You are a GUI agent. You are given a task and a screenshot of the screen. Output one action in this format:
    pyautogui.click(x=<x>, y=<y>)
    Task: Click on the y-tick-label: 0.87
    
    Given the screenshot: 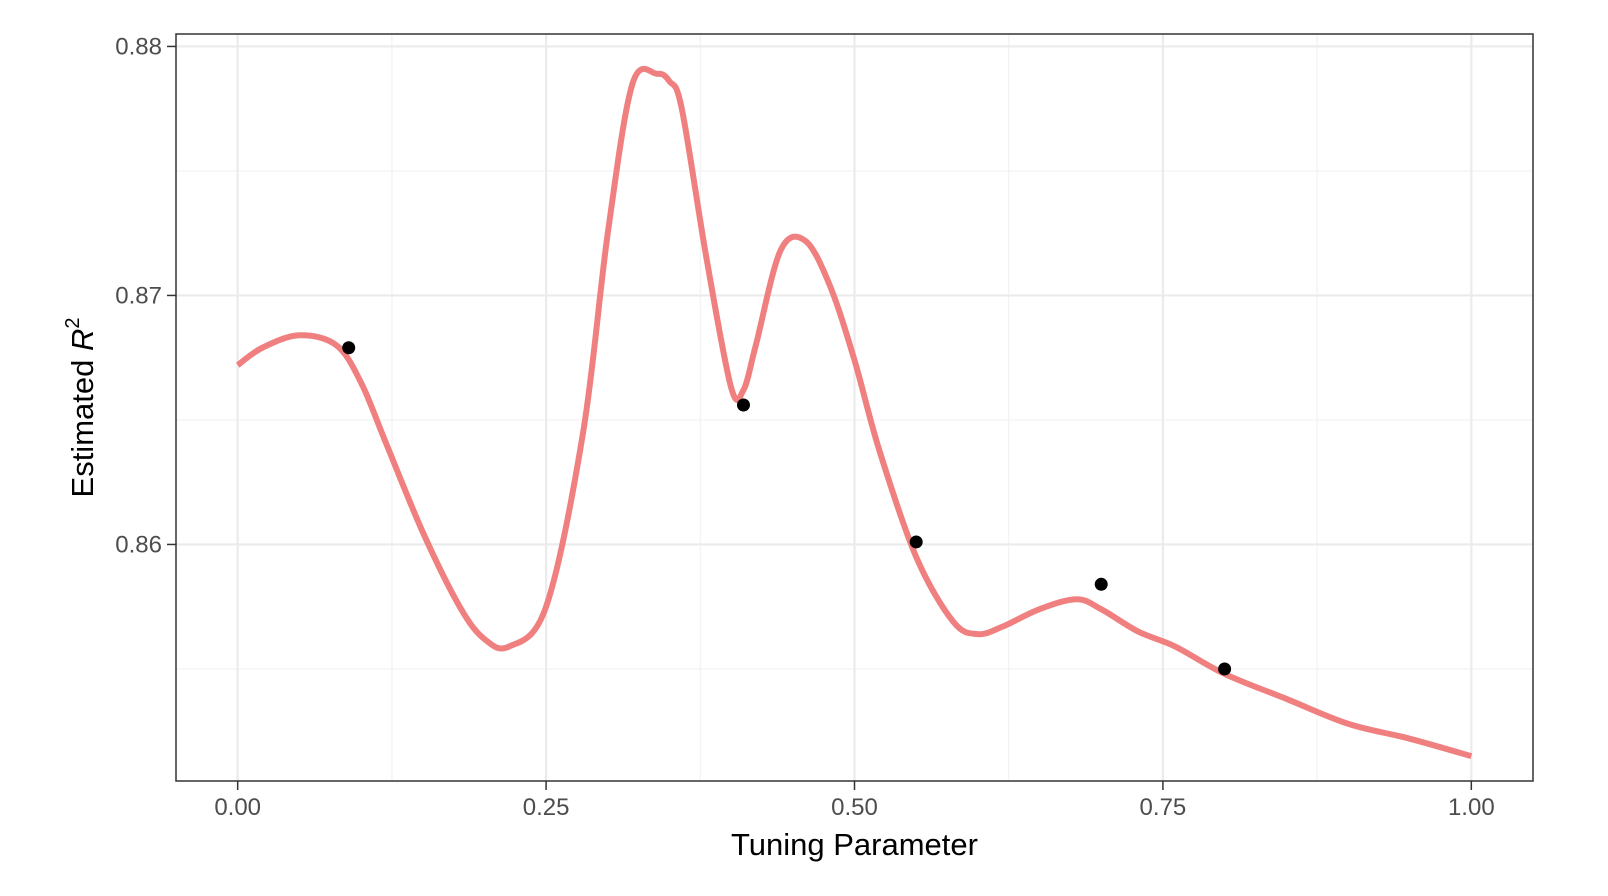 What is the action you would take?
    pyautogui.click(x=138, y=295)
    